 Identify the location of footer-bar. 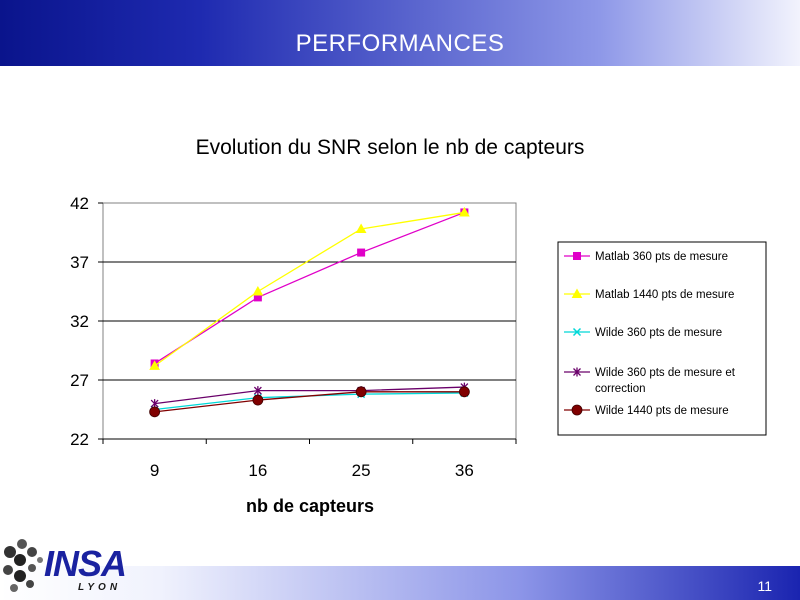
(400, 583).